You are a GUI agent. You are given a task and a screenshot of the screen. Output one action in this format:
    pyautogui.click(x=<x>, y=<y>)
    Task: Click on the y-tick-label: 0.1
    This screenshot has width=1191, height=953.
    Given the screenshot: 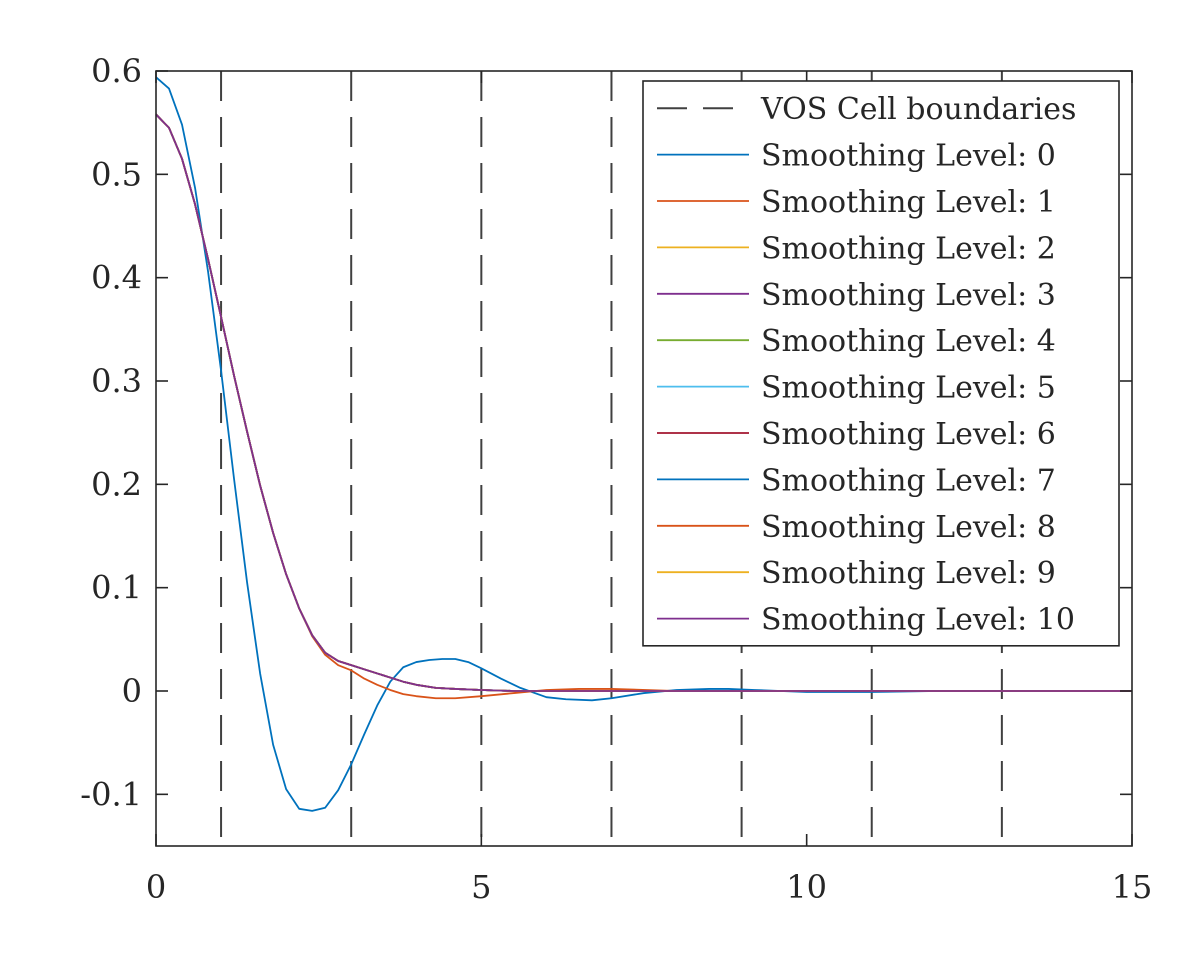 What is the action you would take?
    pyautogui.click(x=116, y=588)
    